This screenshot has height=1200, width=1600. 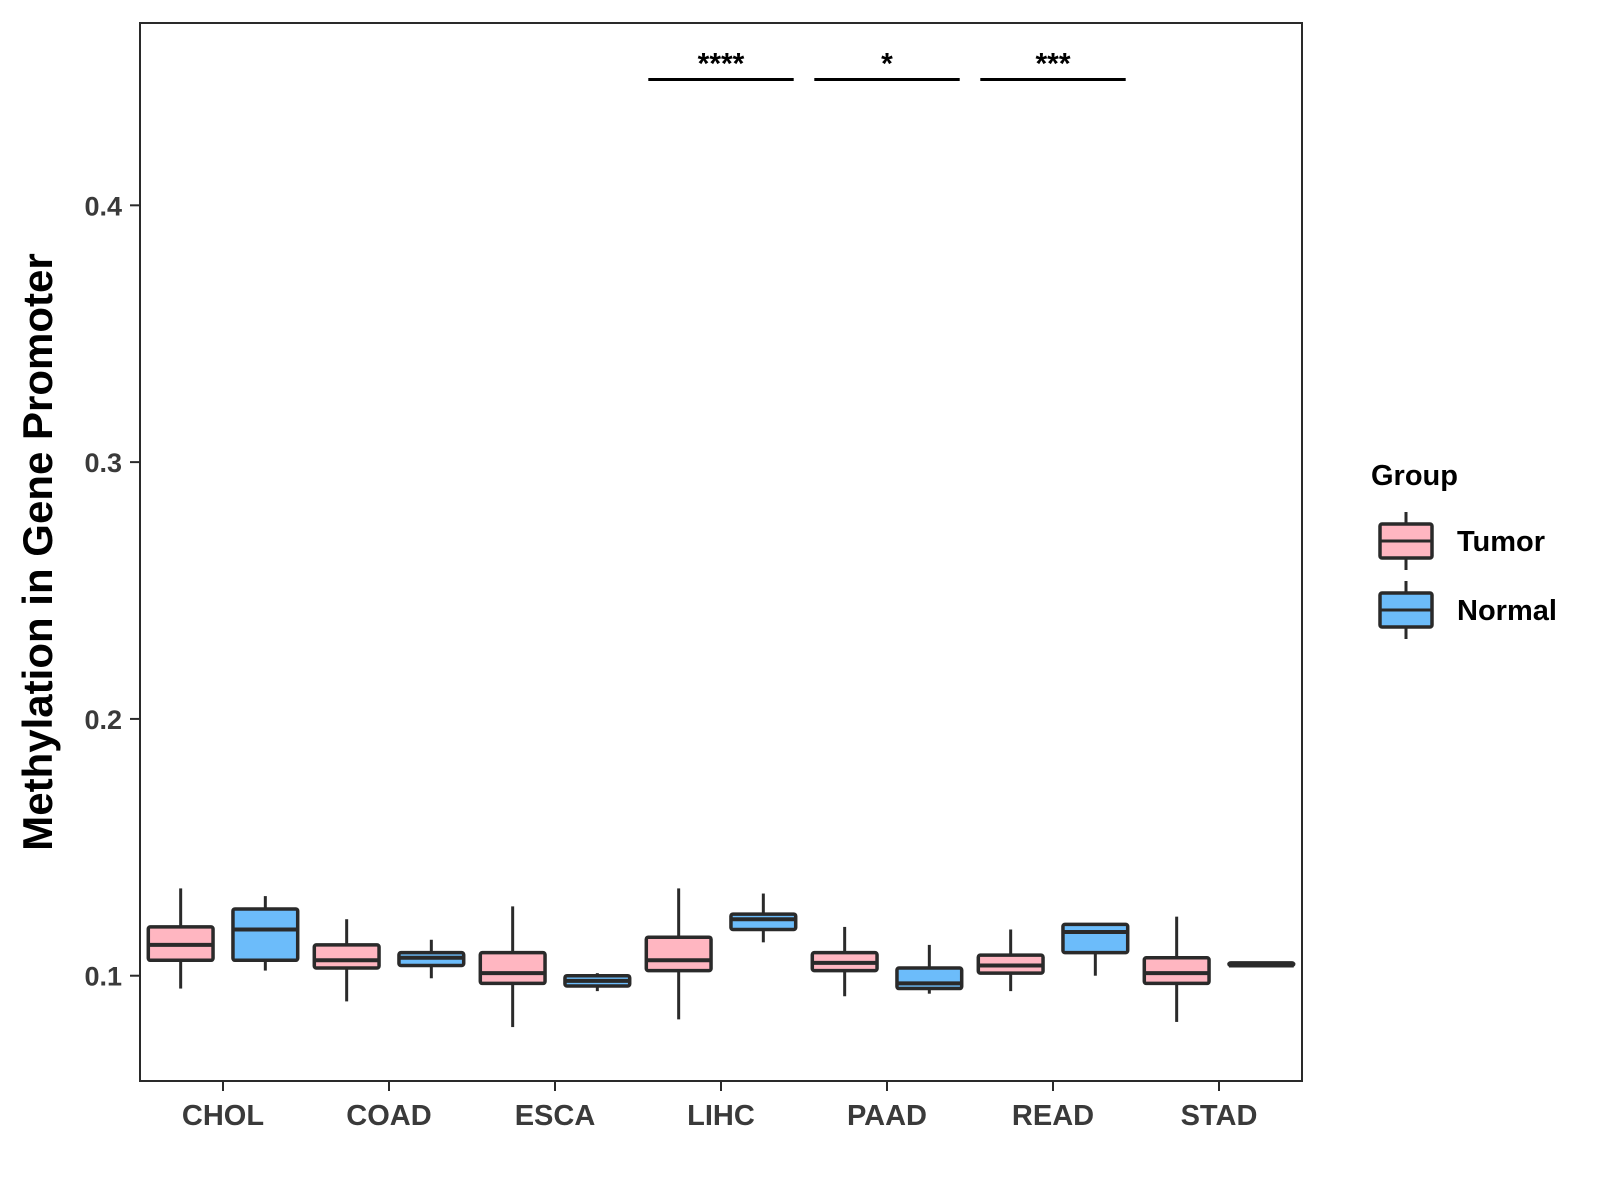 What do you see at coordinates (844, 961) in the screenshot?
I see `box-tumor-paad` at bounding box center [844, 961].